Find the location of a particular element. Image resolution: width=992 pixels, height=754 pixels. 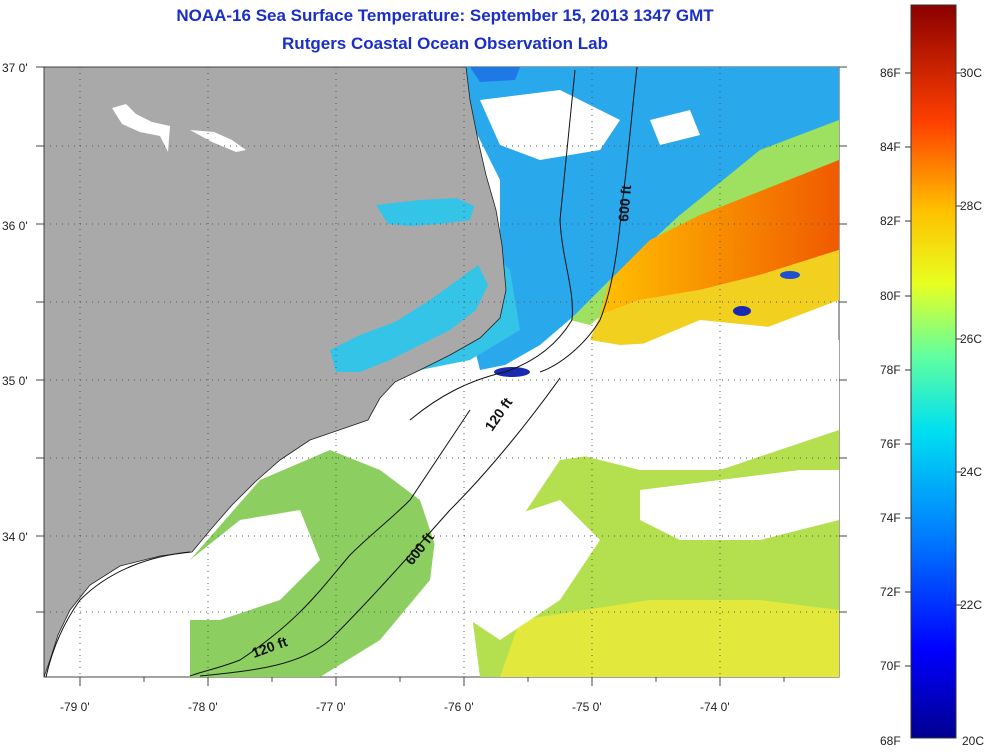

lon-label-74: -74 0' is located at coordinates (715, 707).